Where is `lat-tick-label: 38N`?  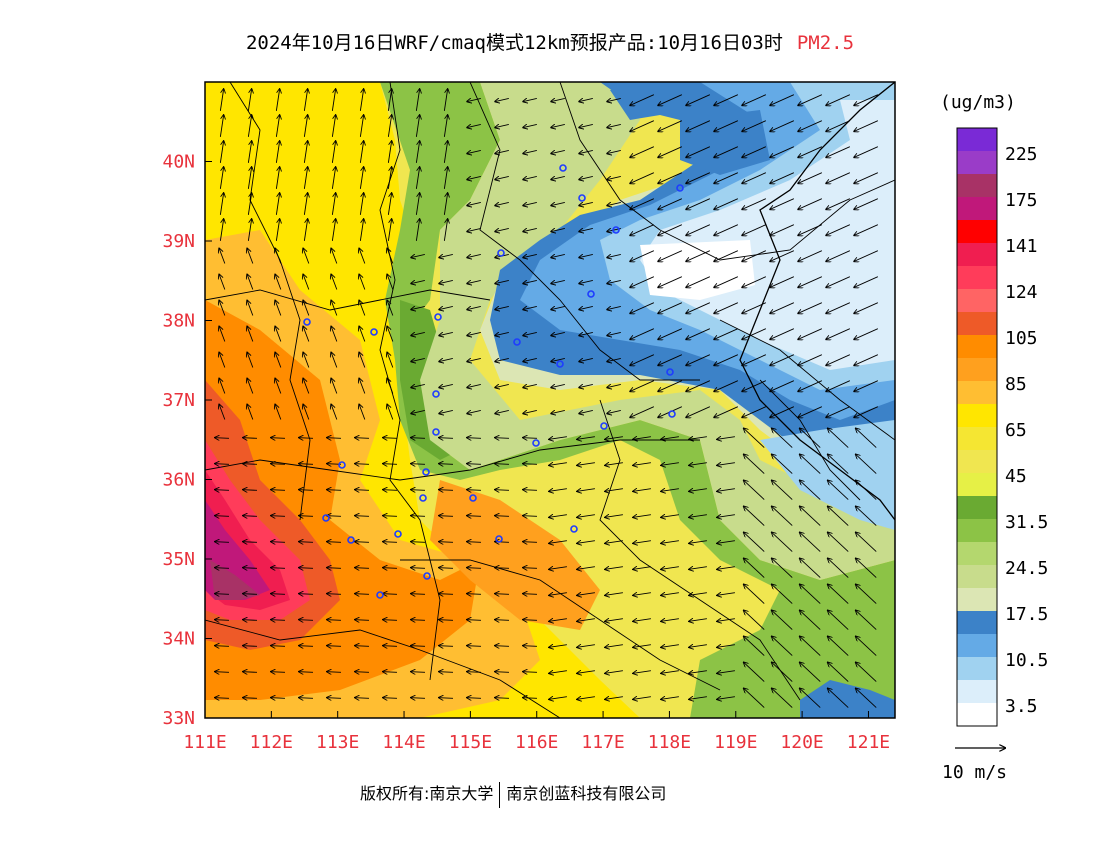 lat-tick-label: 38N is located at coordinates (178, 321).